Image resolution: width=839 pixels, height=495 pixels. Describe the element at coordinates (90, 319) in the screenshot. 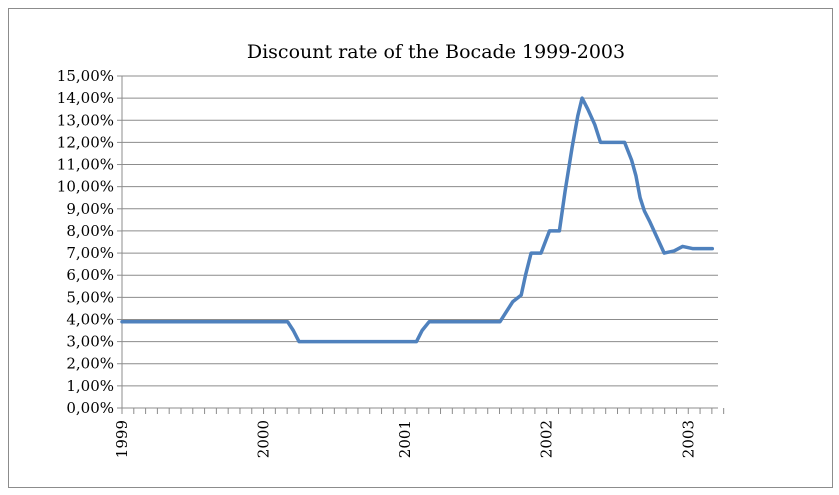

I see `y-tick-label: 4,00%` at that location.